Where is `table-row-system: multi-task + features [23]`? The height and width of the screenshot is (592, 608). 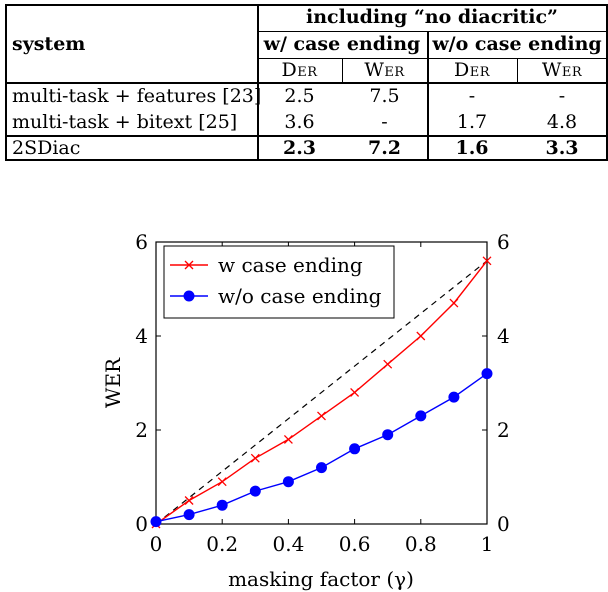
table-row-system: multi-task + features [23] is located at coordinates (137, 95).